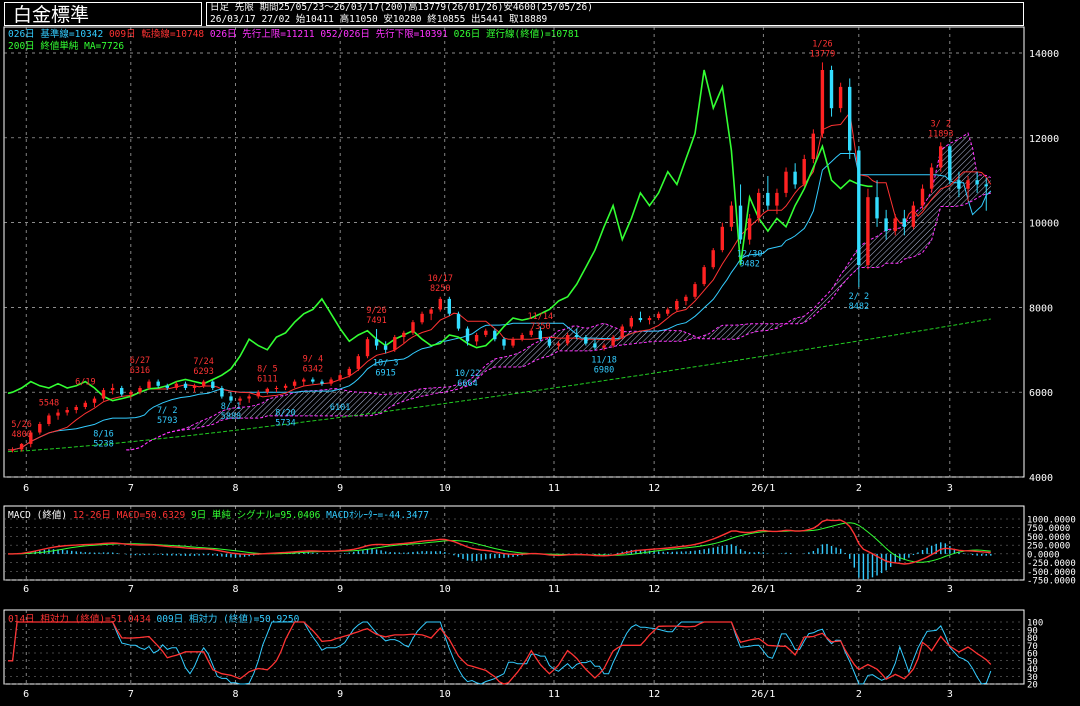 Image resolution: width=1080 pixels, height=706 pixels. I want to click on legend-chikou: 026日 遅行線(終値)=10781, so click(516, 34).